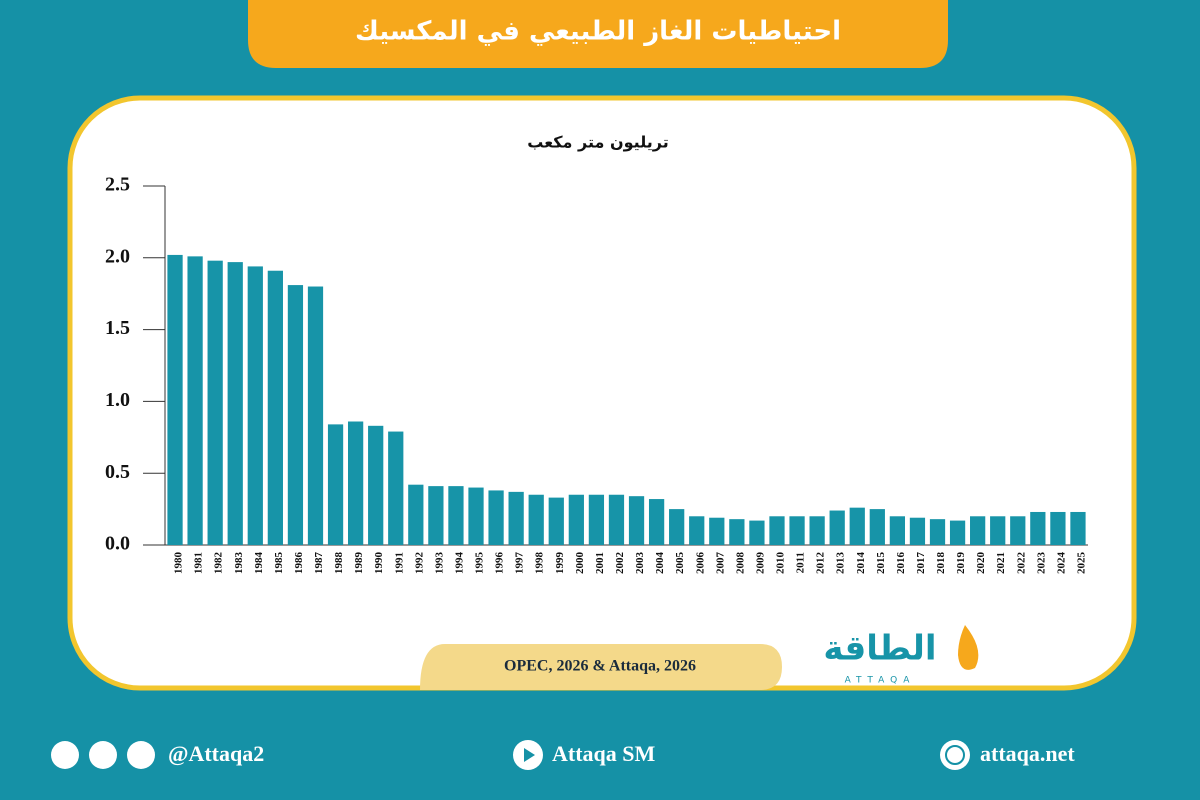 The height and width of the screenshot is (800, 1200). What do you see at coordinates (700, 563) in the screenshot?
I see `x-tick-label: 2006` at bounding box center [700, 563].